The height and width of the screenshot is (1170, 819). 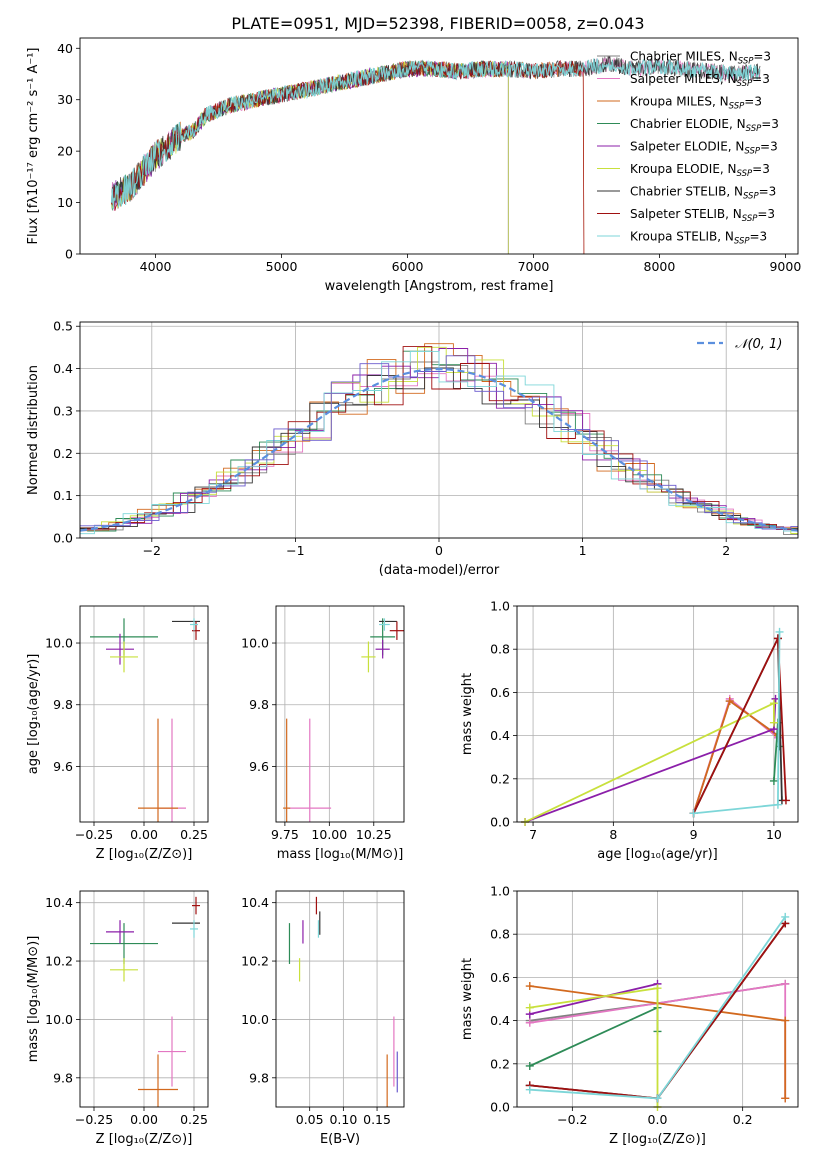 What do you see at coordinates (94, 1119) in the screenshot?
I see `x-tick-label: −0.25` at bounding box center [94, 1119].